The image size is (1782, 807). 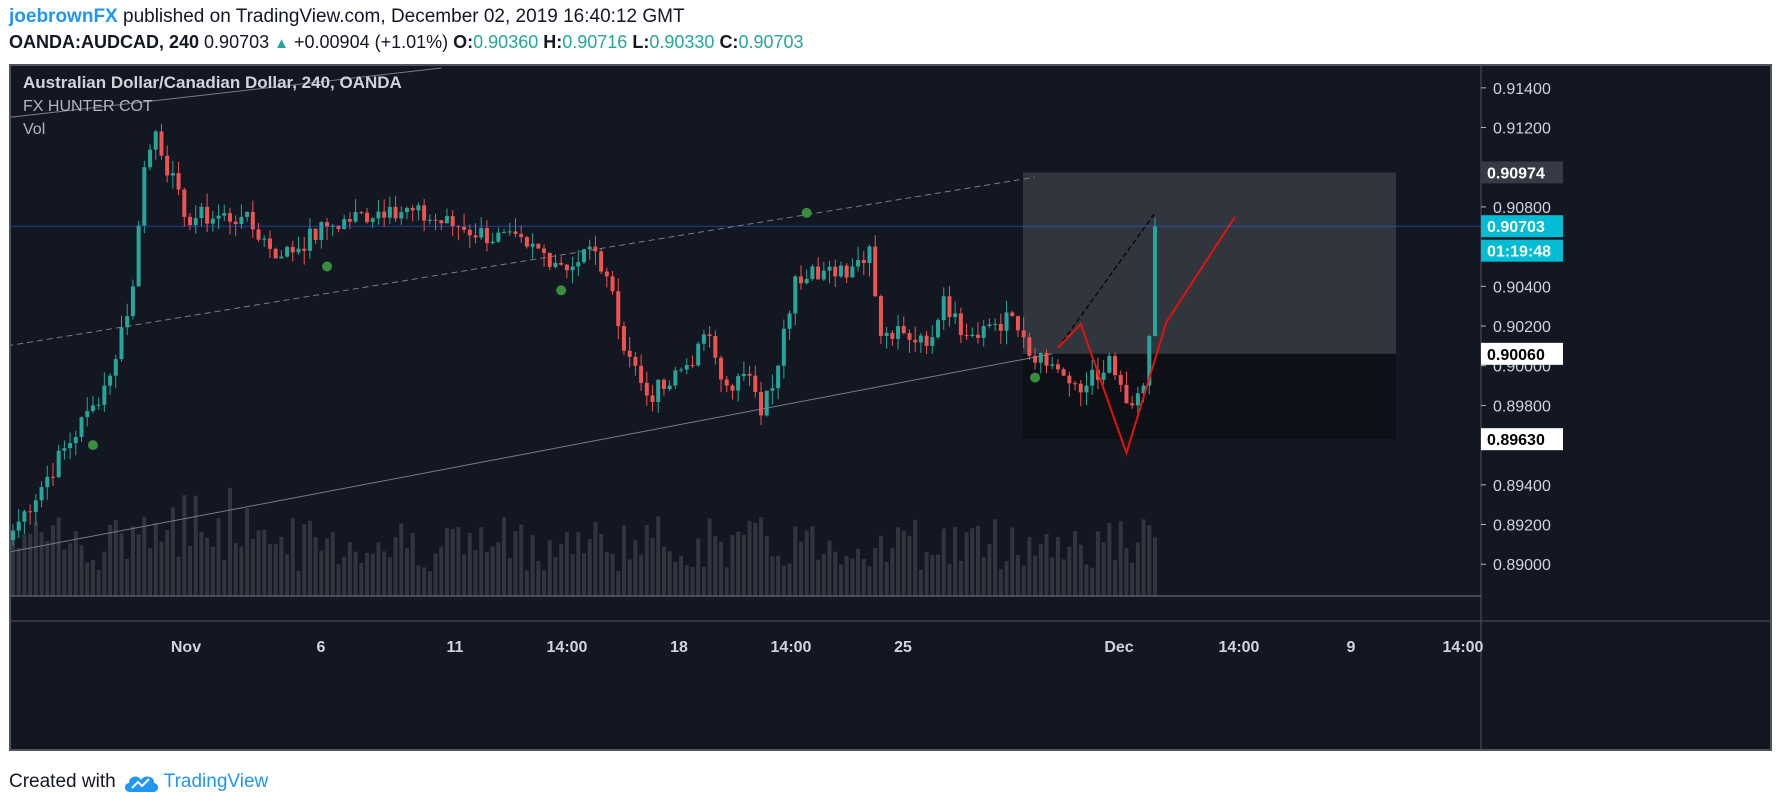 What do you see at coordinates (1516, 355) in the screenshot?
I see `price-badge-label: 0.90060` at bounding box center [1516, 355].